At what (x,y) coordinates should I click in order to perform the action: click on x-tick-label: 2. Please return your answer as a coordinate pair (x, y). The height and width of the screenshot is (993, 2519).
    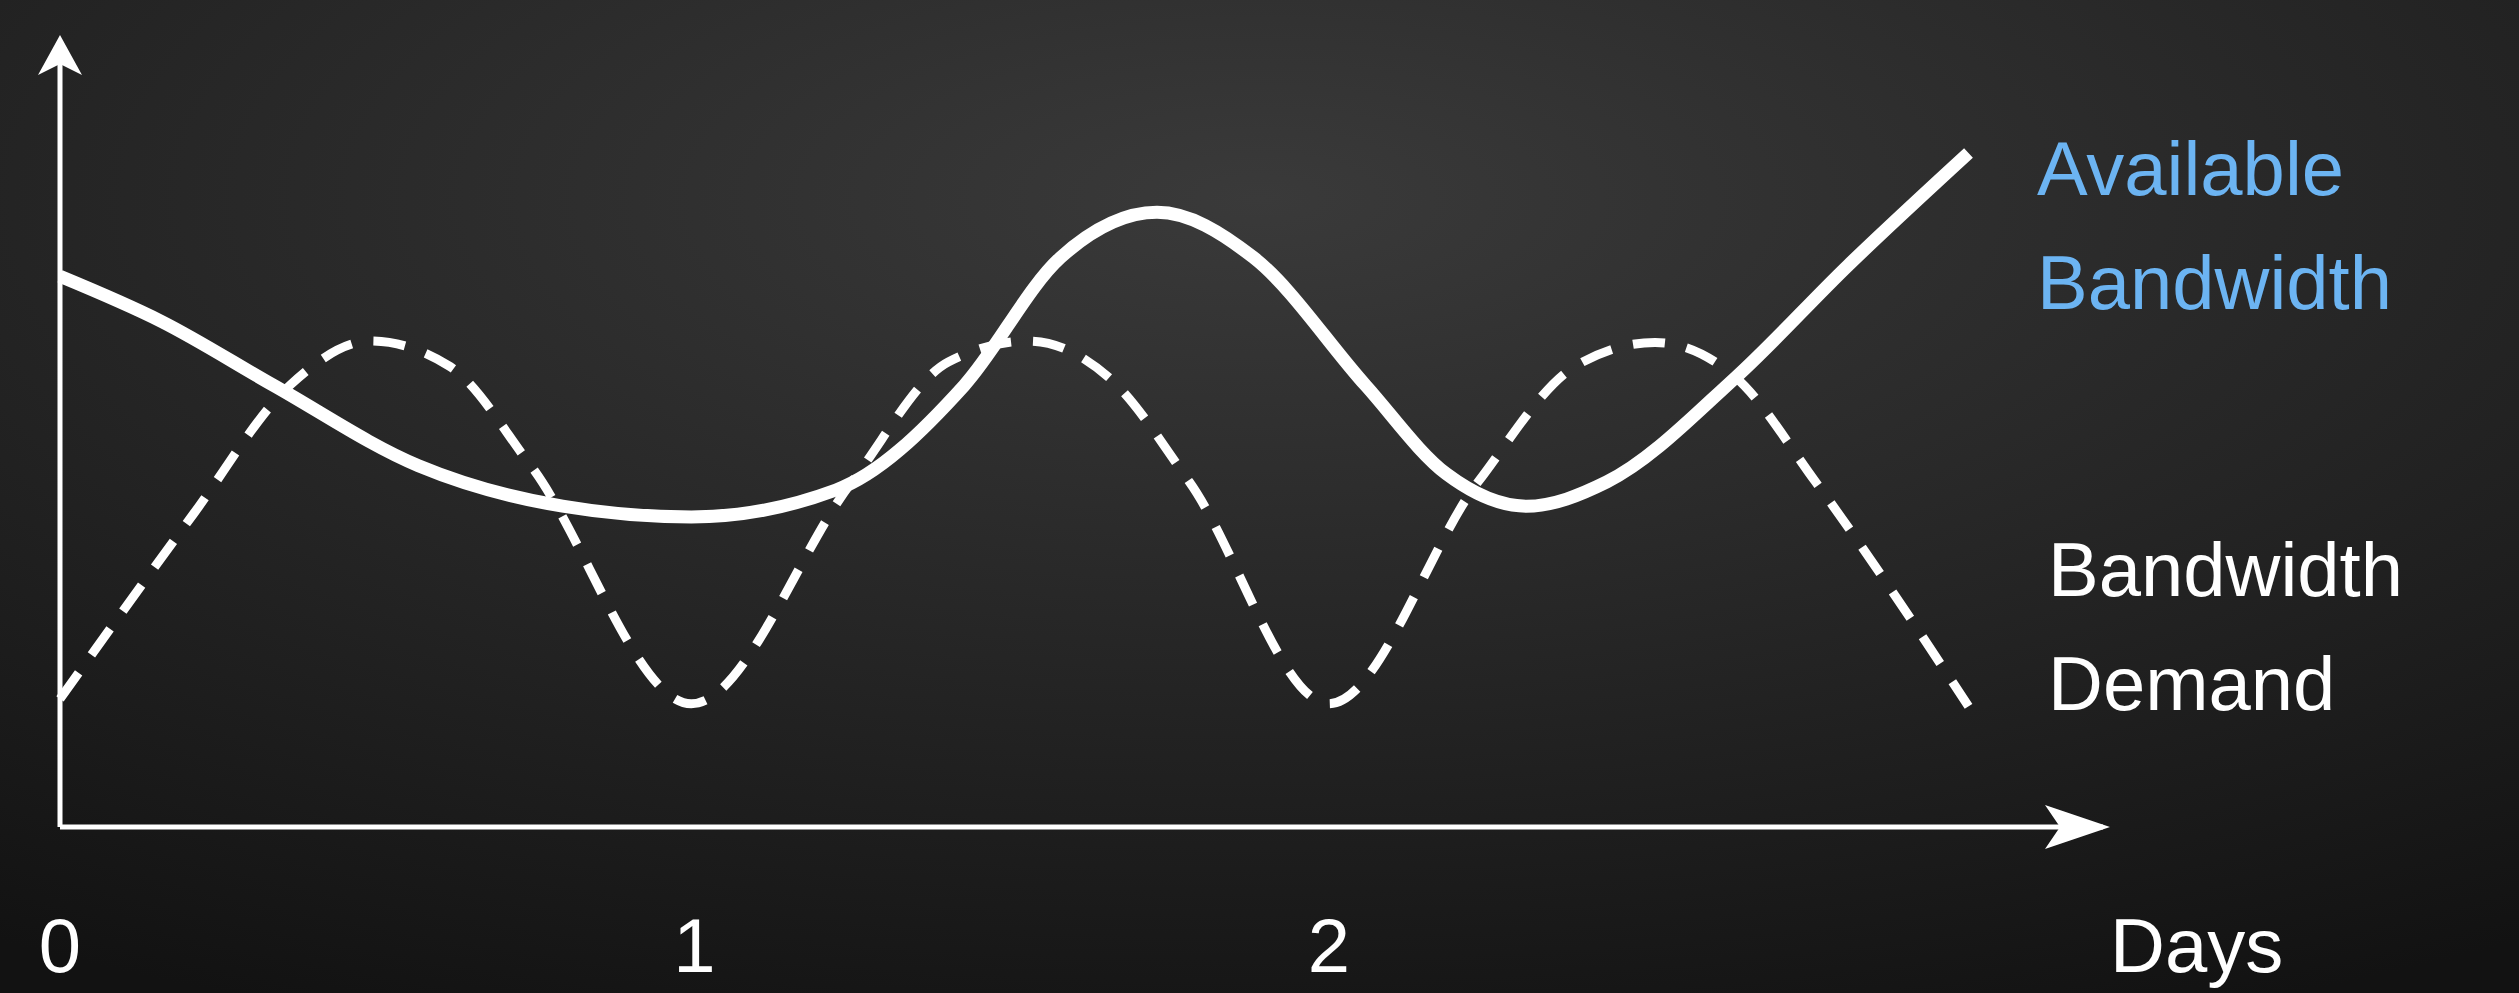
    Looking at the image, I should click on (1329, 945).